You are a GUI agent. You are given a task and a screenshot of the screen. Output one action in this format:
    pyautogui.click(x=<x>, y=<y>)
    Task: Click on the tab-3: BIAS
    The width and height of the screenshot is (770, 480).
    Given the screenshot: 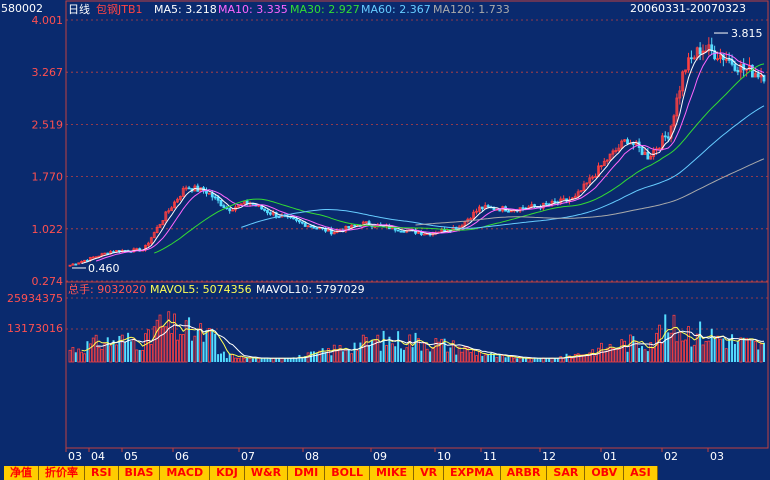 What is the action you would take?
    pyautogui.click(x=139, y=473)
    